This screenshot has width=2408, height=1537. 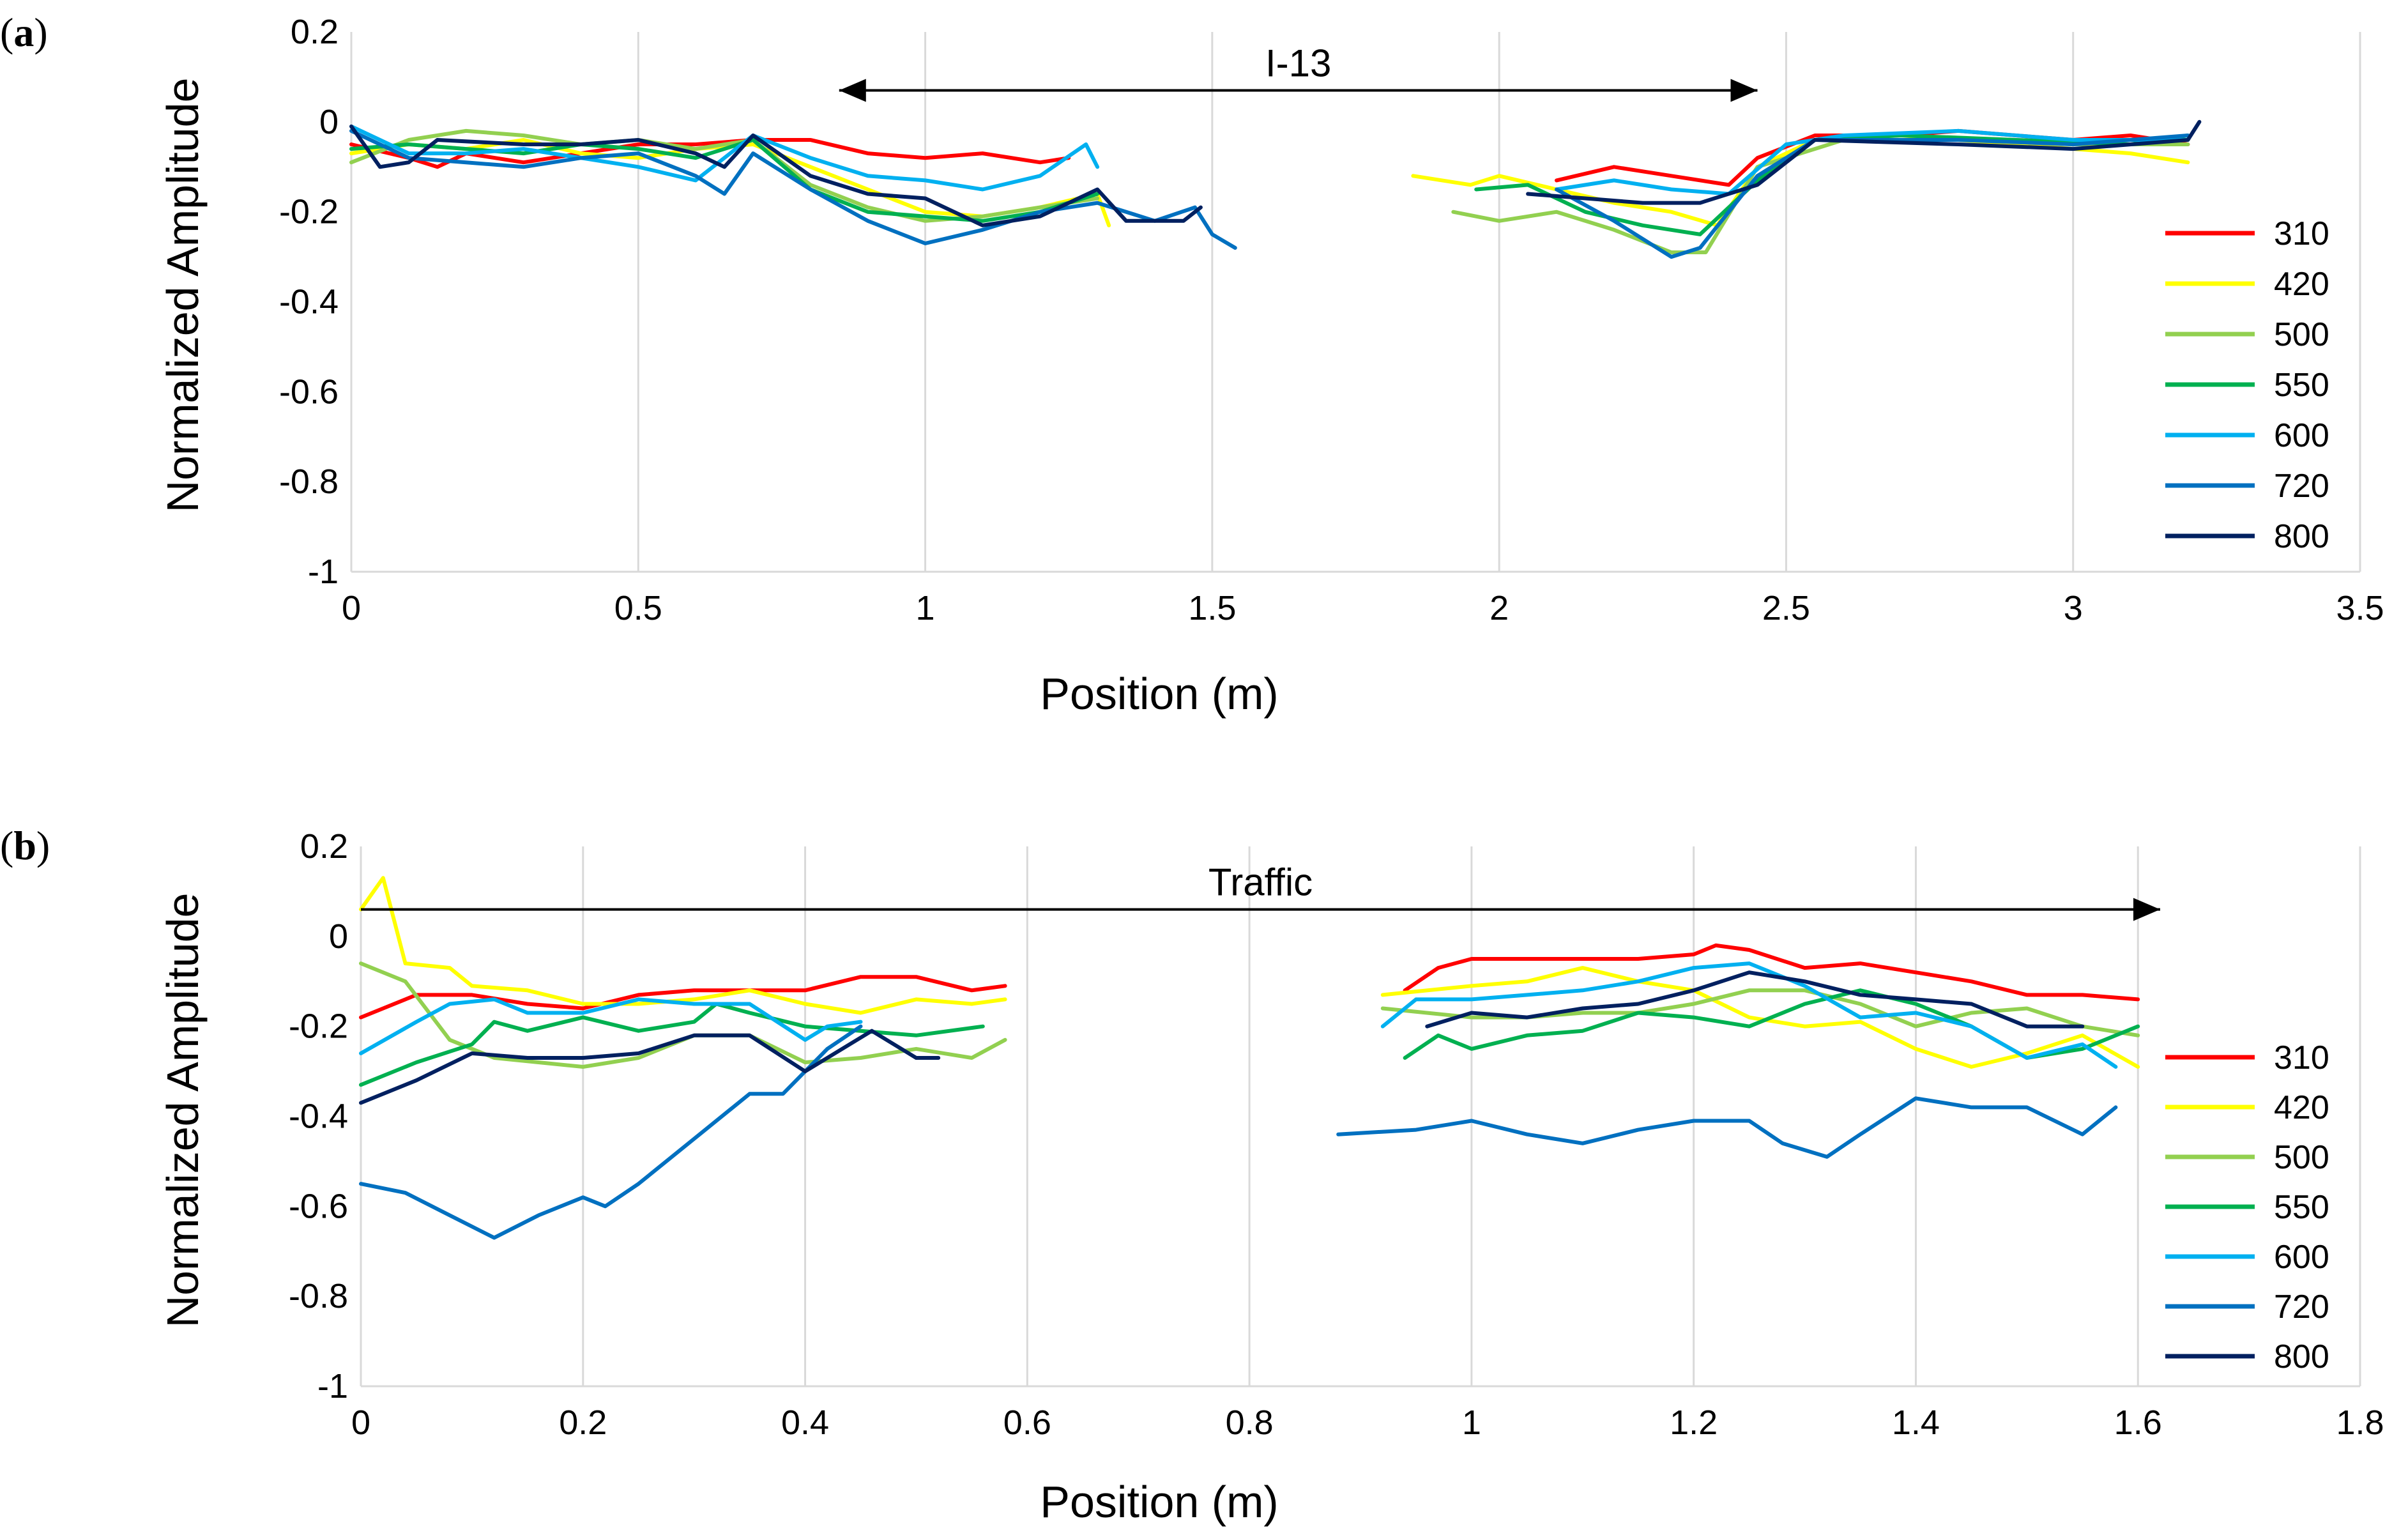 What do you see at coordinates (1499, 608) in the screenshot?
I see `x-tick-label: 2` at bounding box center [1499, 608].